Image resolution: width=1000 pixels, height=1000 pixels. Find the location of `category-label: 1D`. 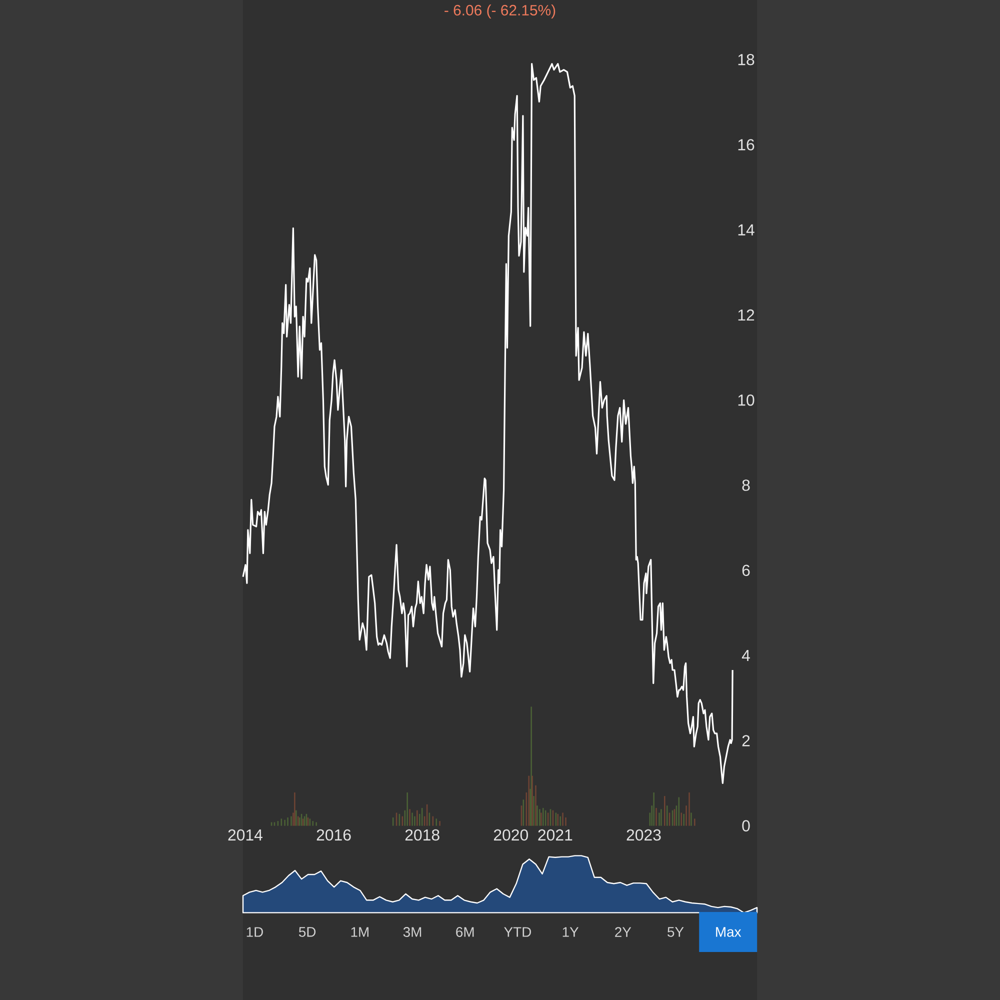

category-label: 1D is located at coordinates (254, 932).